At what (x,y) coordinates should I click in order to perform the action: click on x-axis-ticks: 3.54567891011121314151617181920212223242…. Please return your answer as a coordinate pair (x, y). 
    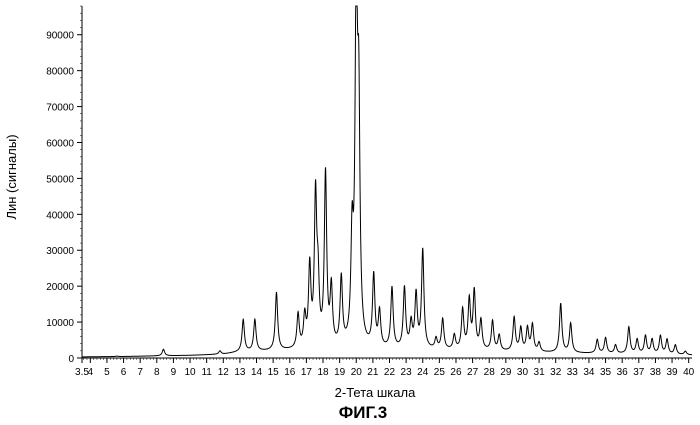
    Looking at the image, I should click on (385, 368).